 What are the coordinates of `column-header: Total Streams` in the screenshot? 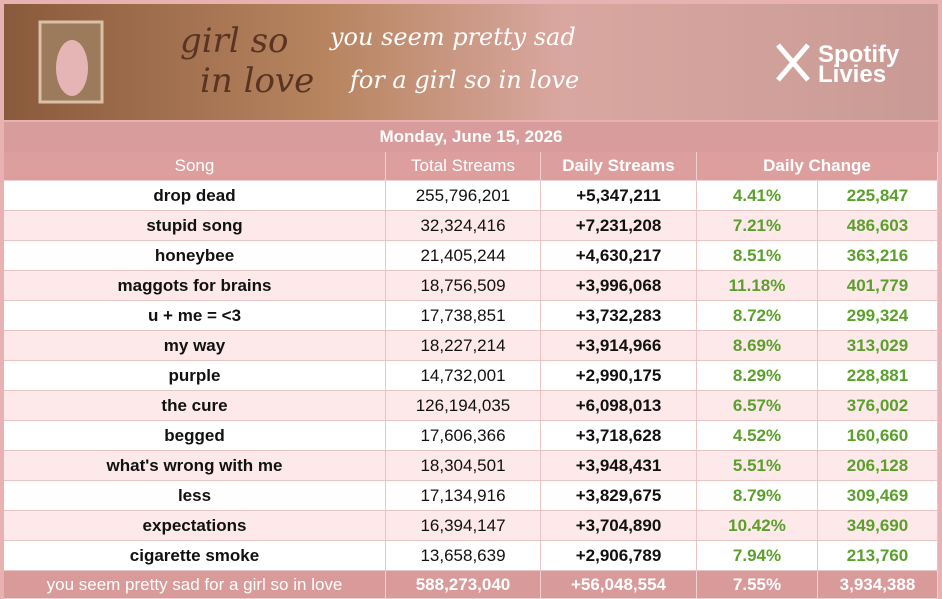 It's located at (463, 166).